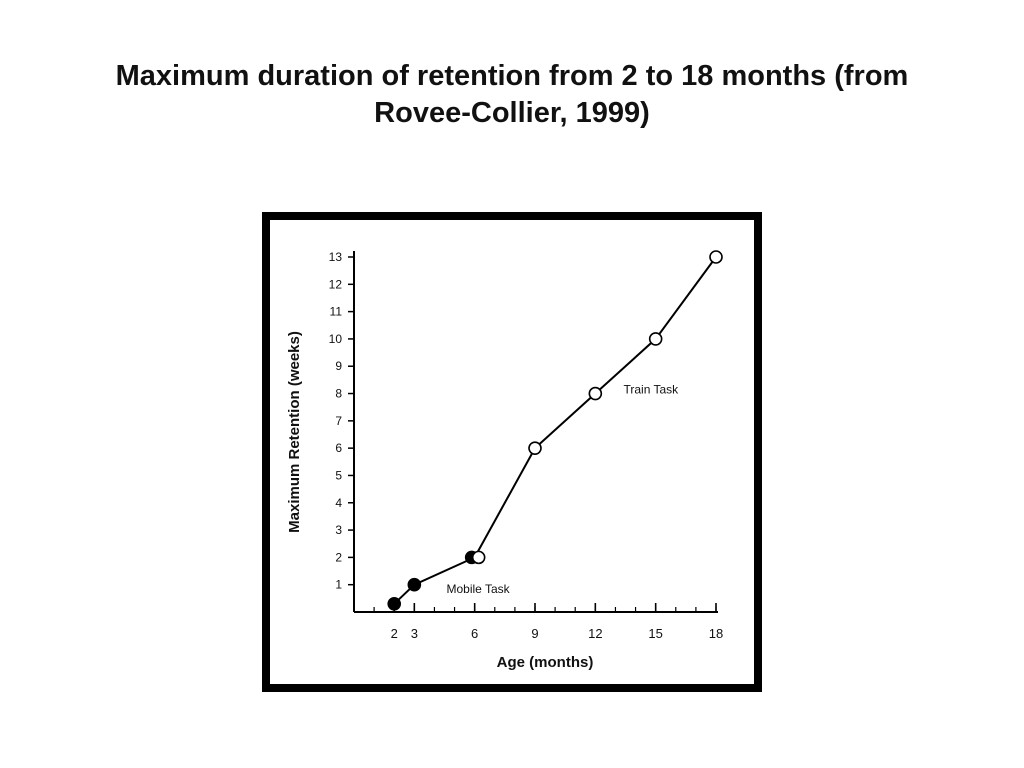 This screenshot has height=768, width=1024. What do you see at coordinates (338, 366) in the screenshot?
I see `y-tick-label: 9` at bounding box center [338, 366].